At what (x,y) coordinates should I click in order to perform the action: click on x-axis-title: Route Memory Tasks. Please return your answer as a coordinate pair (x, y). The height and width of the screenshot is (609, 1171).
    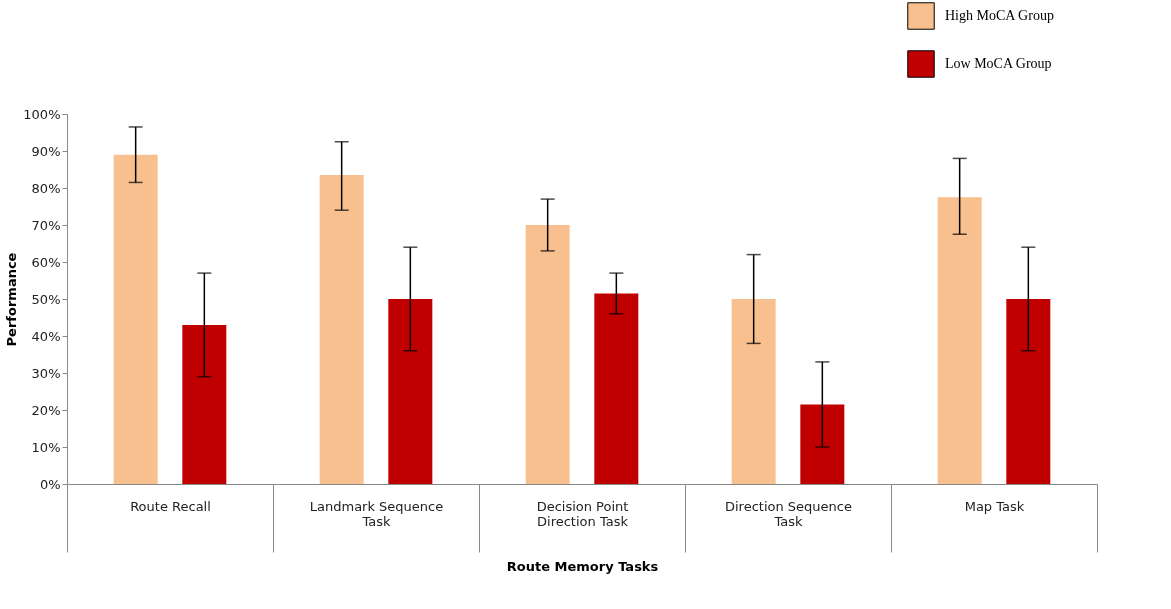
    Looking at the image, I should click on (582, 566).